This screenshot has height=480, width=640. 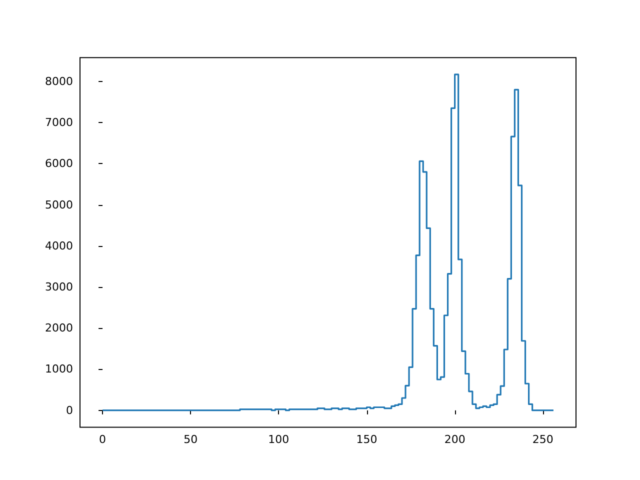 I want to click on y-tick-label: 7000, so click(x=59, y=123).